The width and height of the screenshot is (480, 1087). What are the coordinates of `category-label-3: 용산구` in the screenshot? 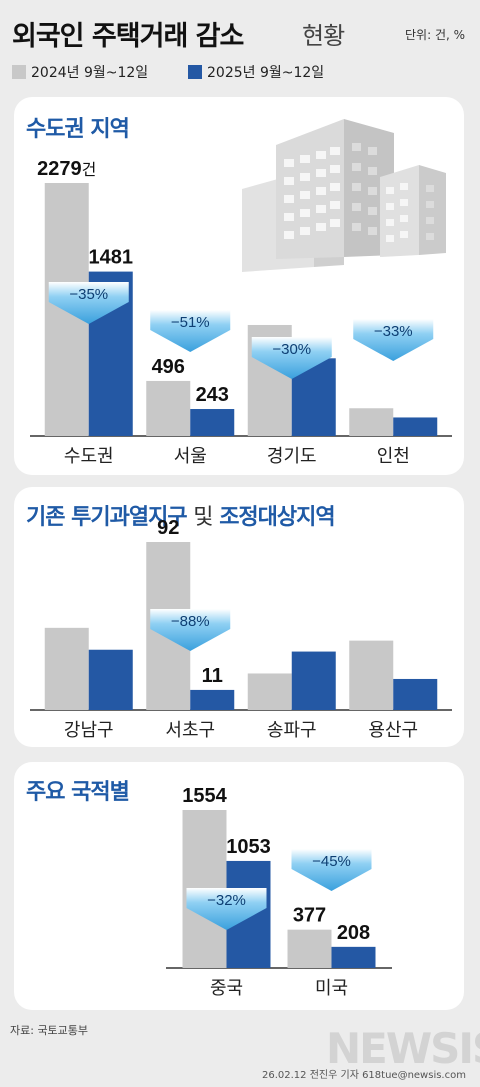 It's located at (393, 730).